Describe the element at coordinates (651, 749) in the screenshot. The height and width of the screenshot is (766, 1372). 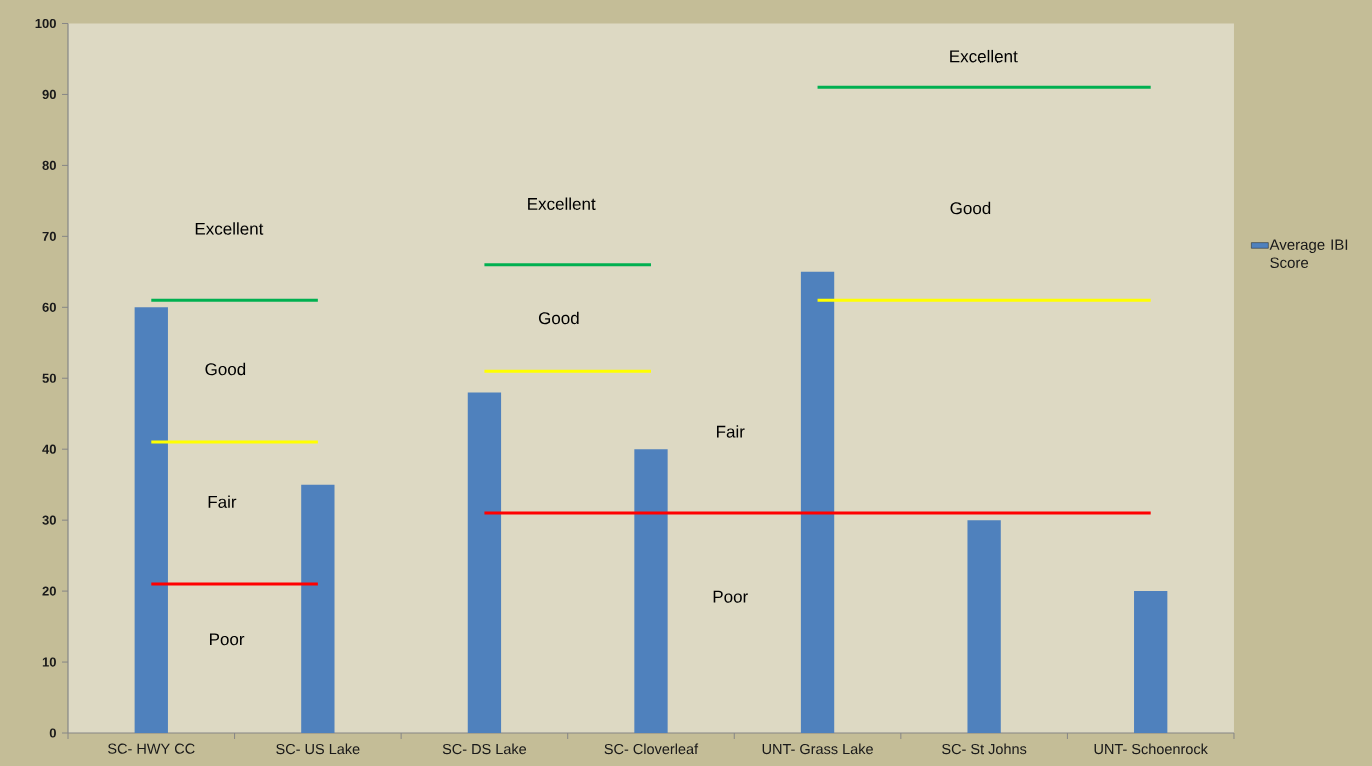
I see `x-tick-label: SC- Cloverleaf` at that location.